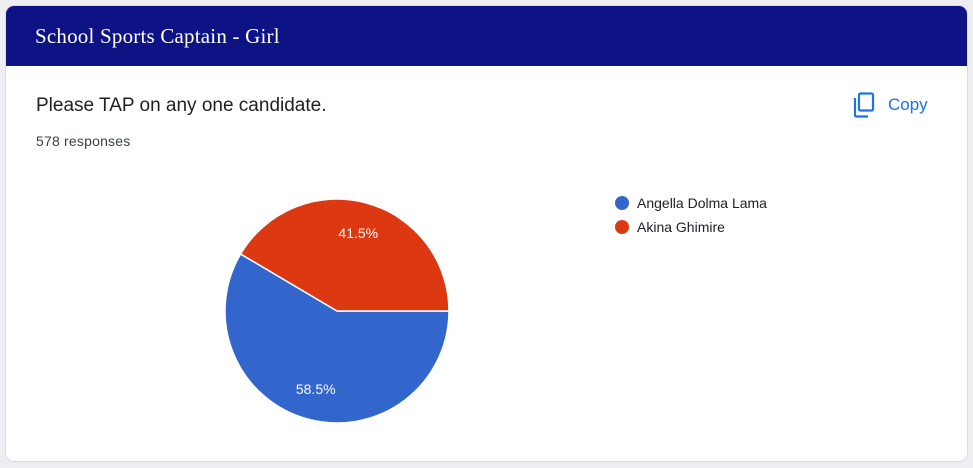 The height and width of the screenshot is (468, 973). Describe the element at coordinates (181, 105) in the screenshot. I see `question-text: Please TAP on any one candidate.` at that location.